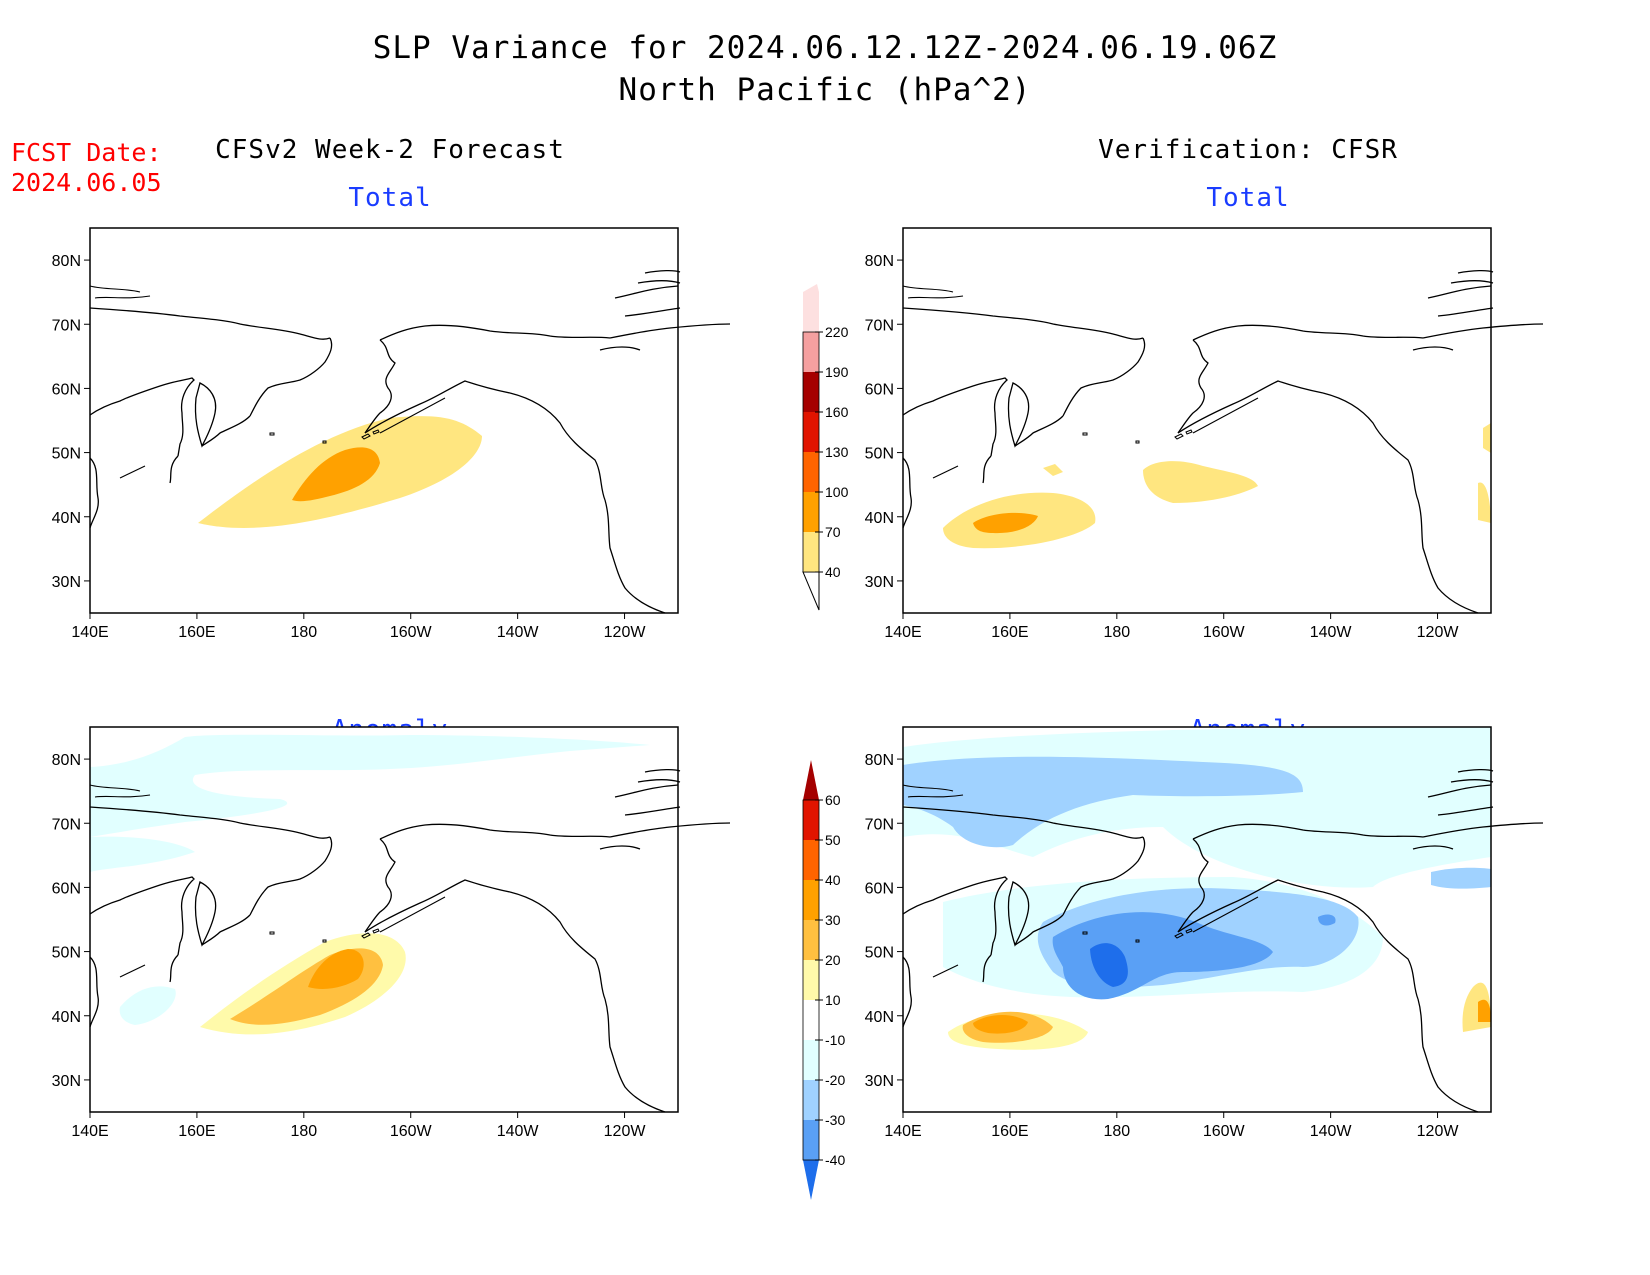 Image resolution: width=1650 pixels, height=1275 pixels. I want to click on panel-forecast-anomaly, so click(410, 919).